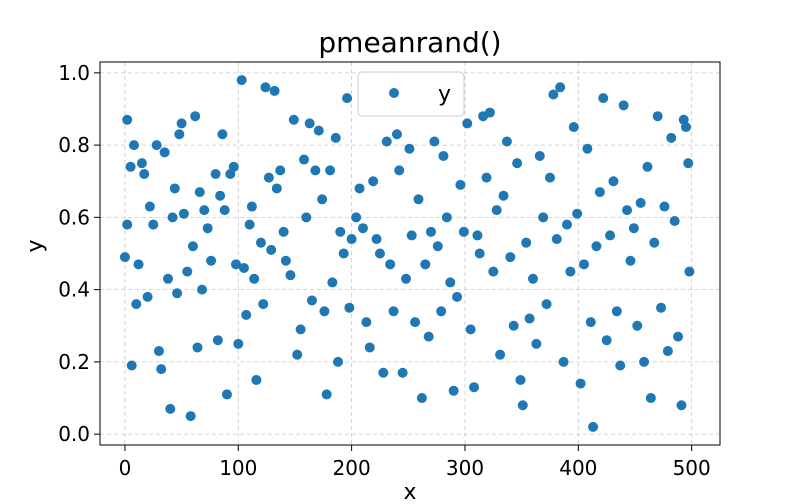 This screenshot has height=504, width=800. I want to click on y-tick-label: 0.0, so click(74, 434).